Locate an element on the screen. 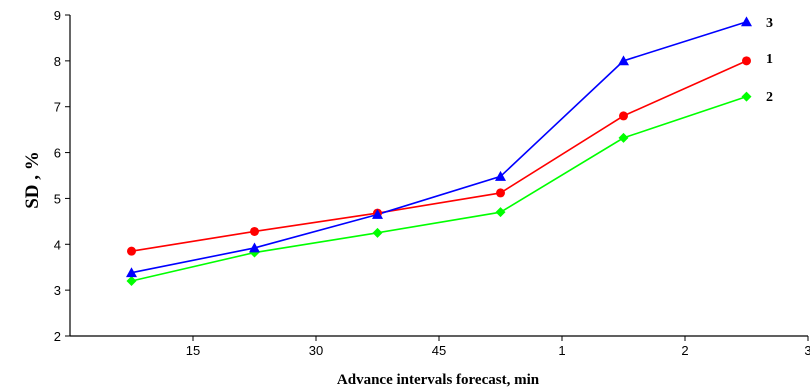  x-axis-title: Advance intervals forecast, min is located at coordinates (438, 380).